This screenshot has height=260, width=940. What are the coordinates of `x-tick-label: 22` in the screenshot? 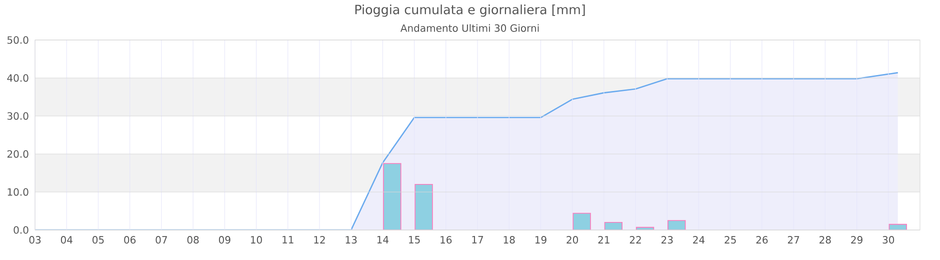 It's located at (635, 240).